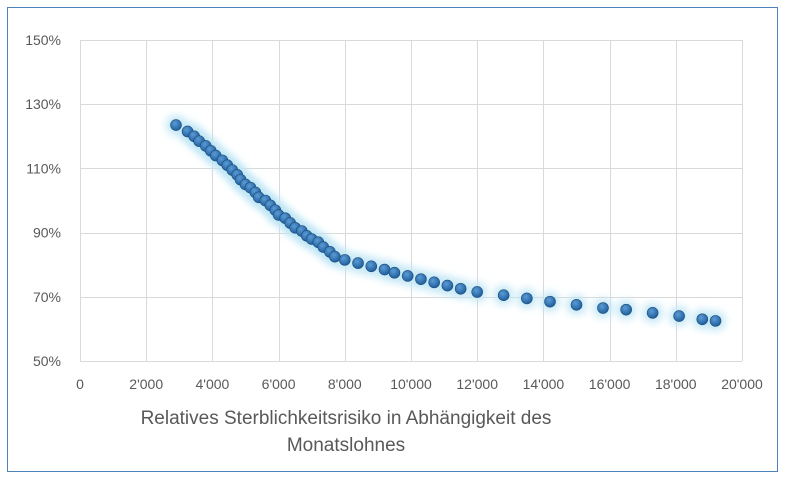  Describe the element at coordinates (43, 168) in the screenshot. I see `y-tick-label: 110%` at that location.